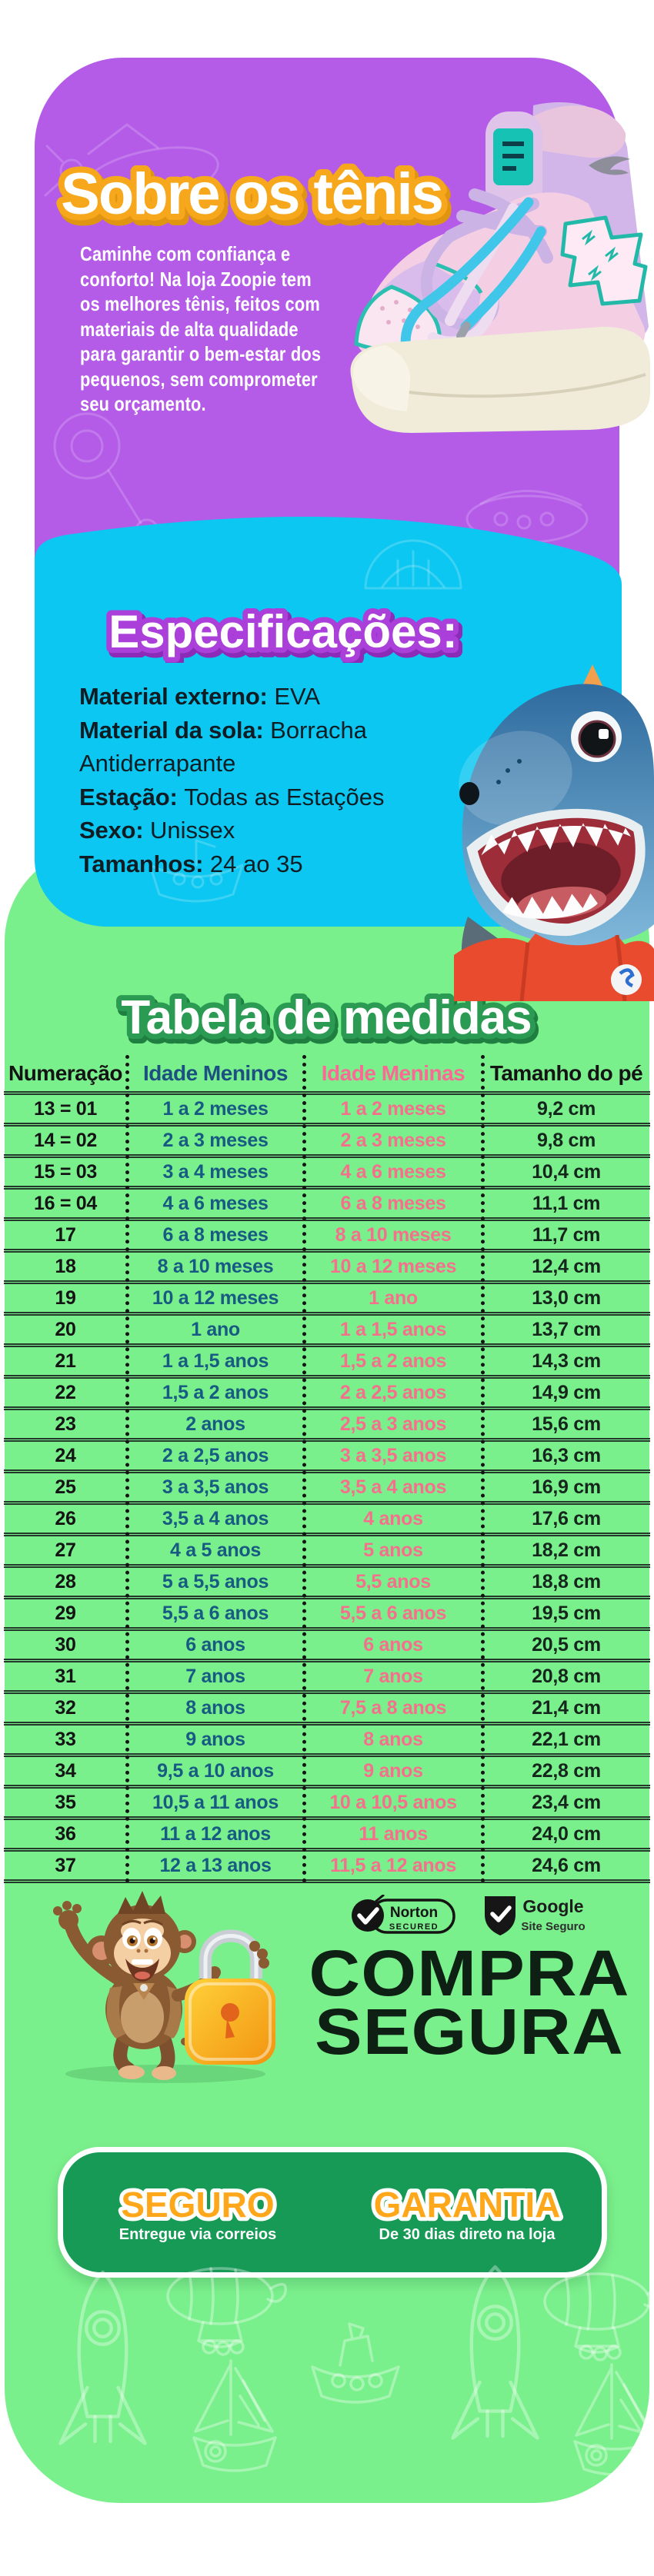 The height and width of the screenshot is (2576, 654). What do you see at coordinates (566, 1581) in the screenshot?
I see `table-cell: 18,8 cm` at bounding box center [566, 1581].